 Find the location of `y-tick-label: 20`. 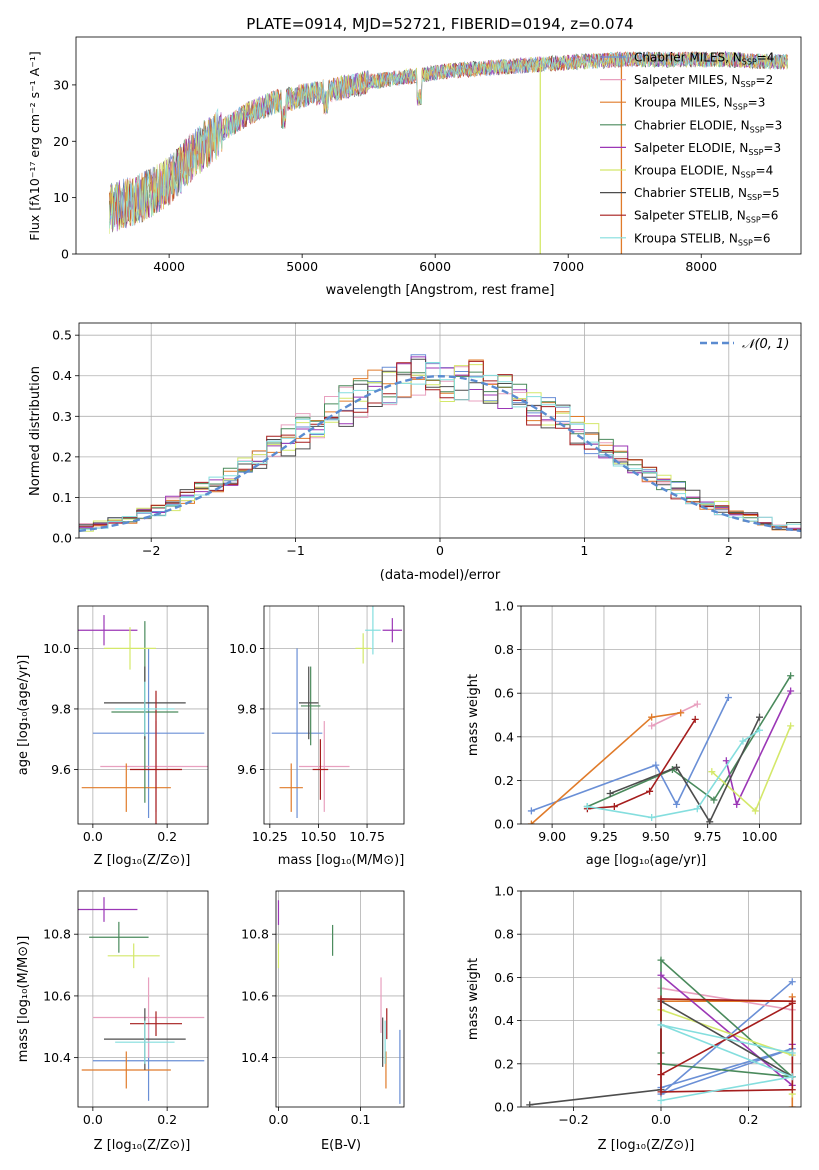

y-tick-label: 20 is located at coordinates (61, 141).